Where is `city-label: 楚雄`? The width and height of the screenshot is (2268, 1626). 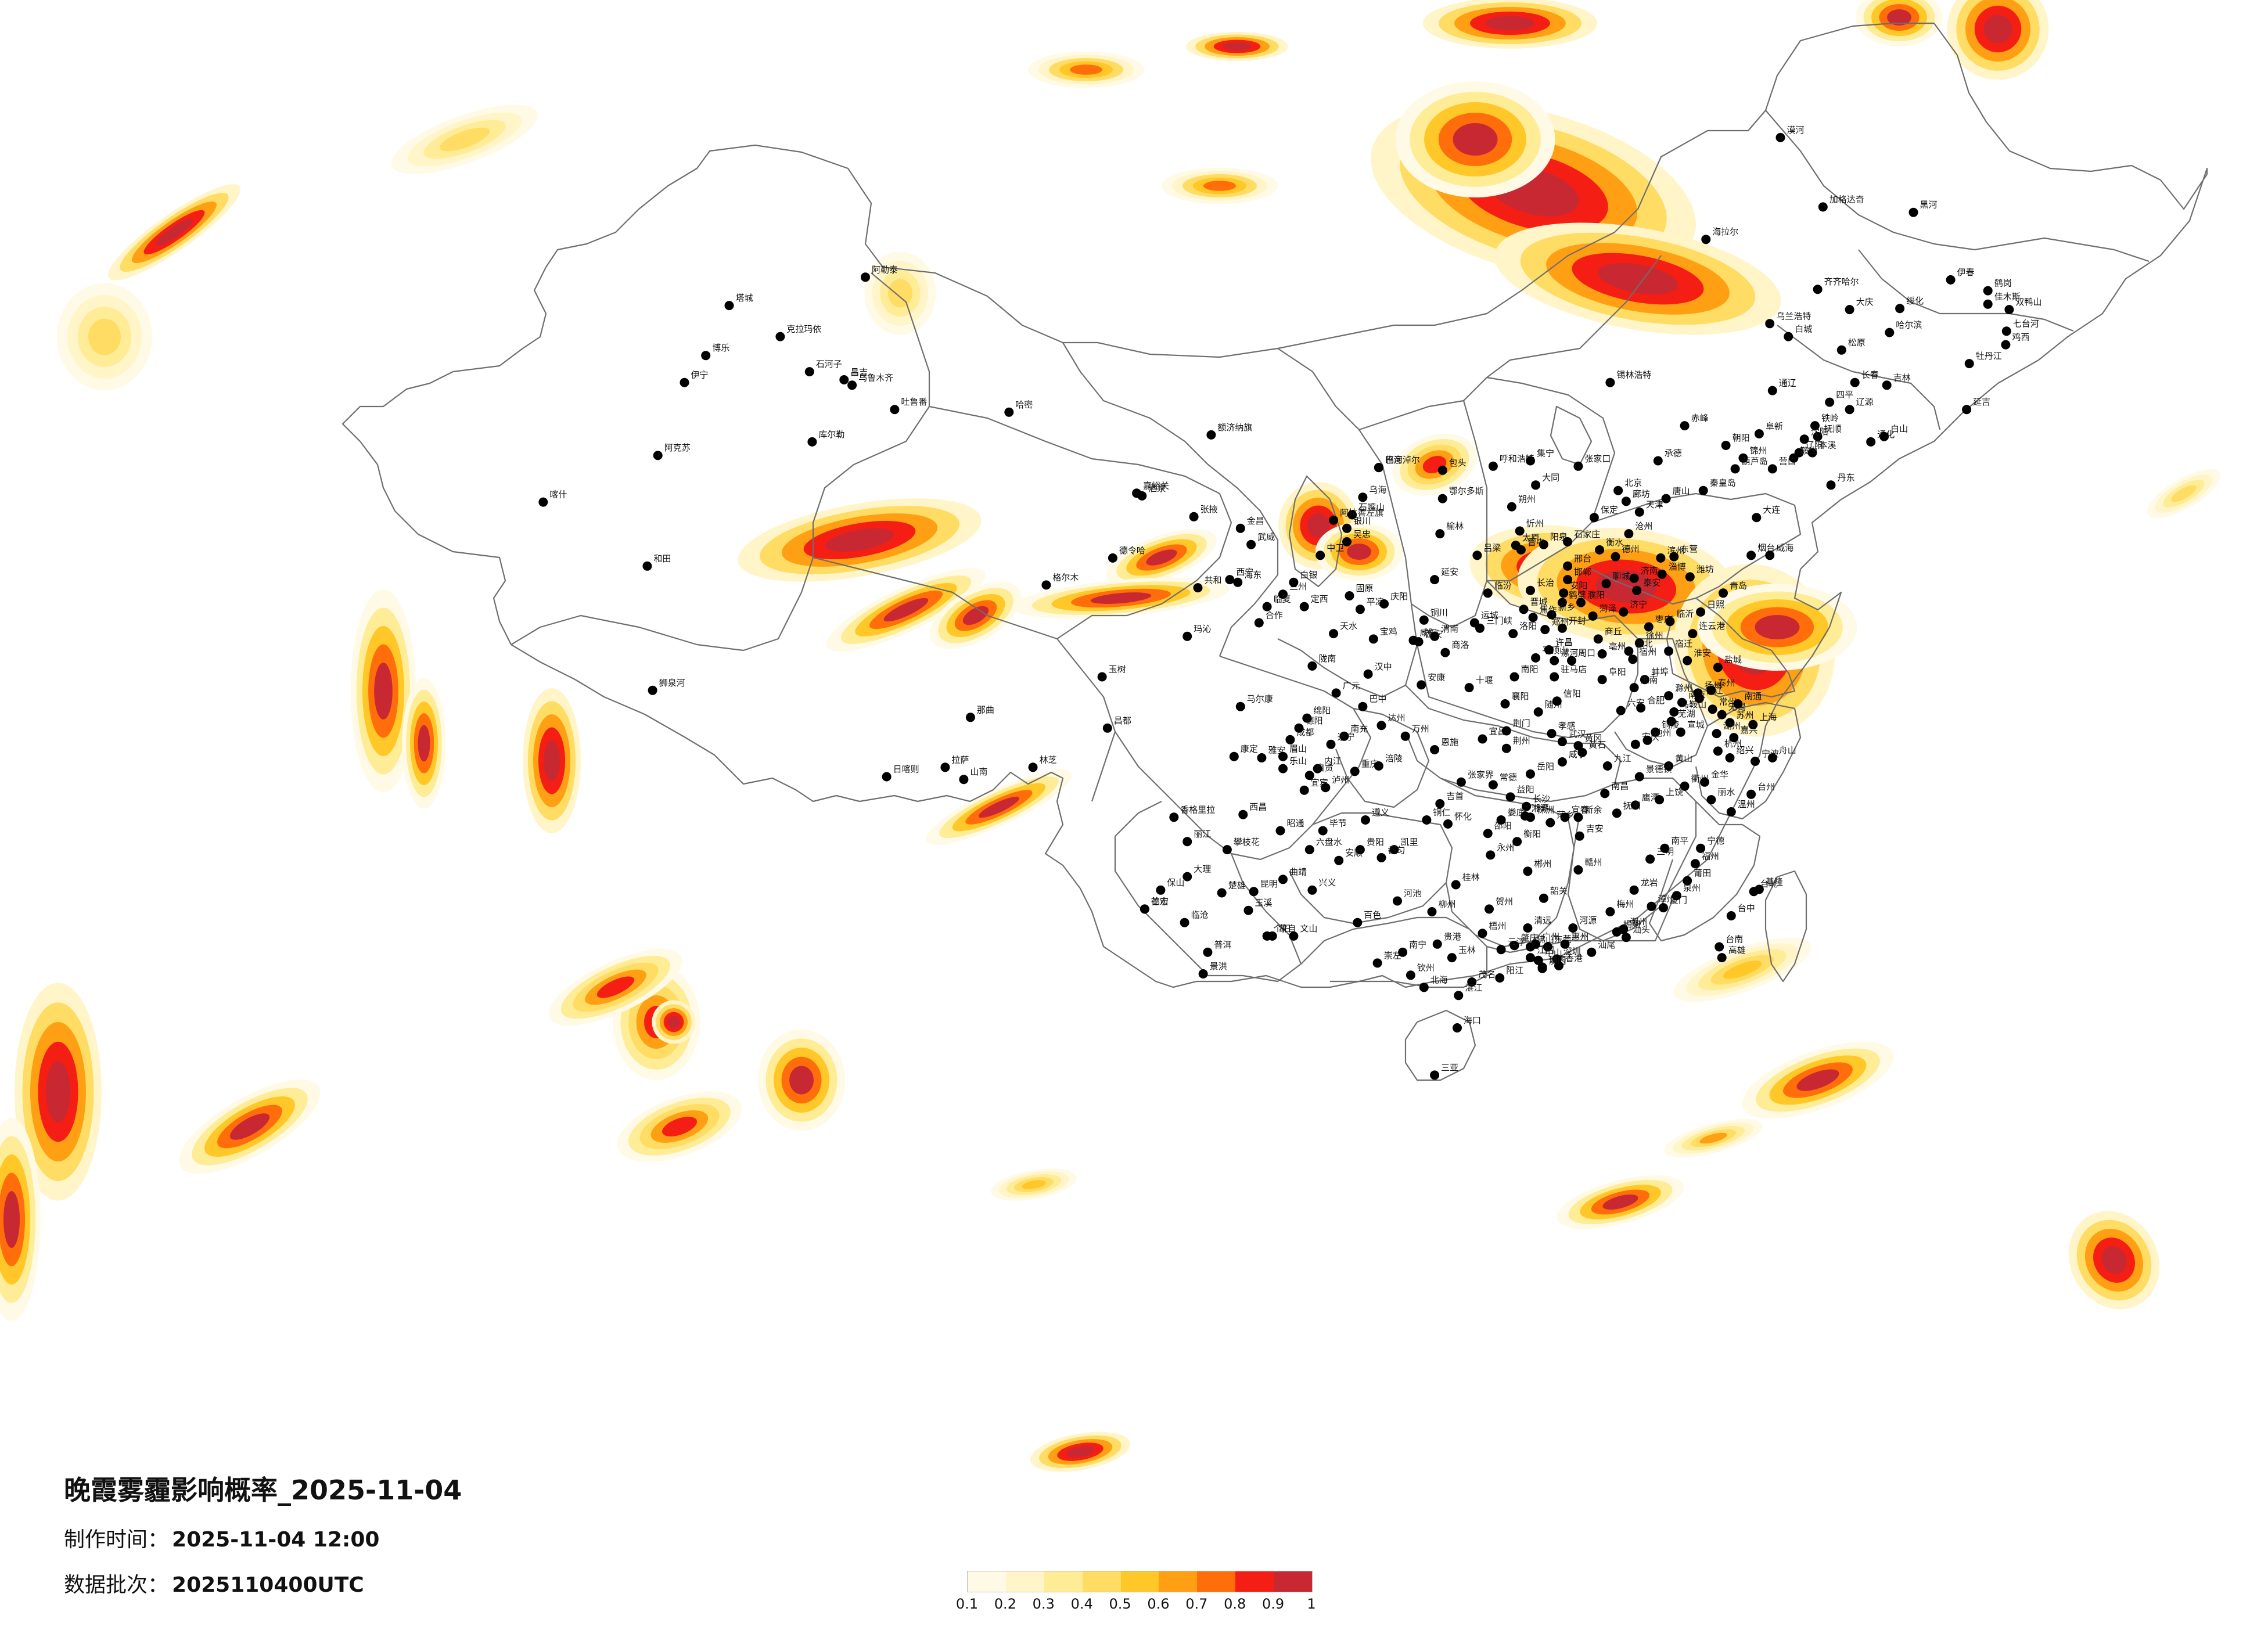 city-label: 楚雄 is located at coordinates (1237, 886).